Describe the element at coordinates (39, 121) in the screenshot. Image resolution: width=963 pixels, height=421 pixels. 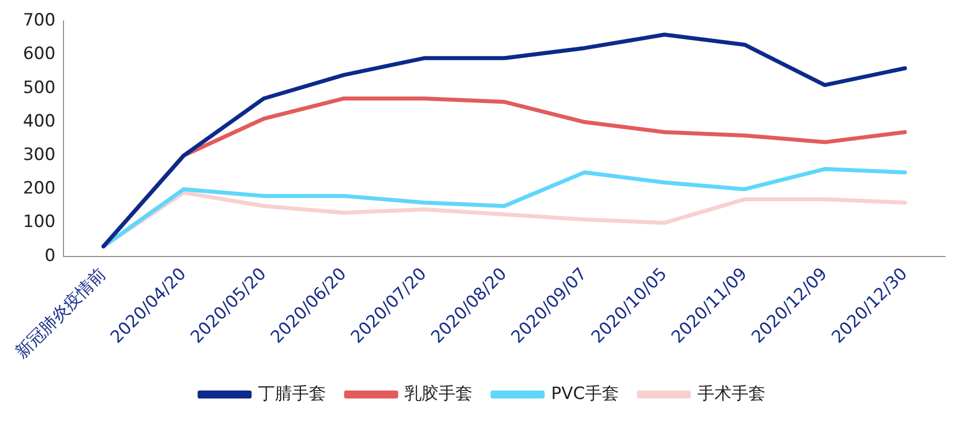
I see `y-tick-label: 400` at that location.